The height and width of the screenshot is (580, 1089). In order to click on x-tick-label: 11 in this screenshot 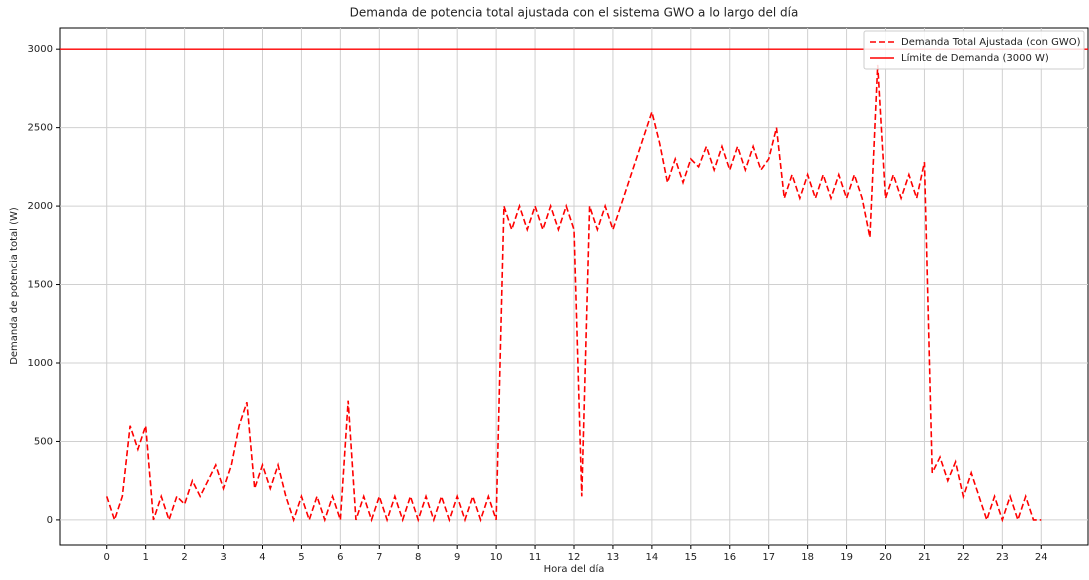, I will do `click(535, 557)`.